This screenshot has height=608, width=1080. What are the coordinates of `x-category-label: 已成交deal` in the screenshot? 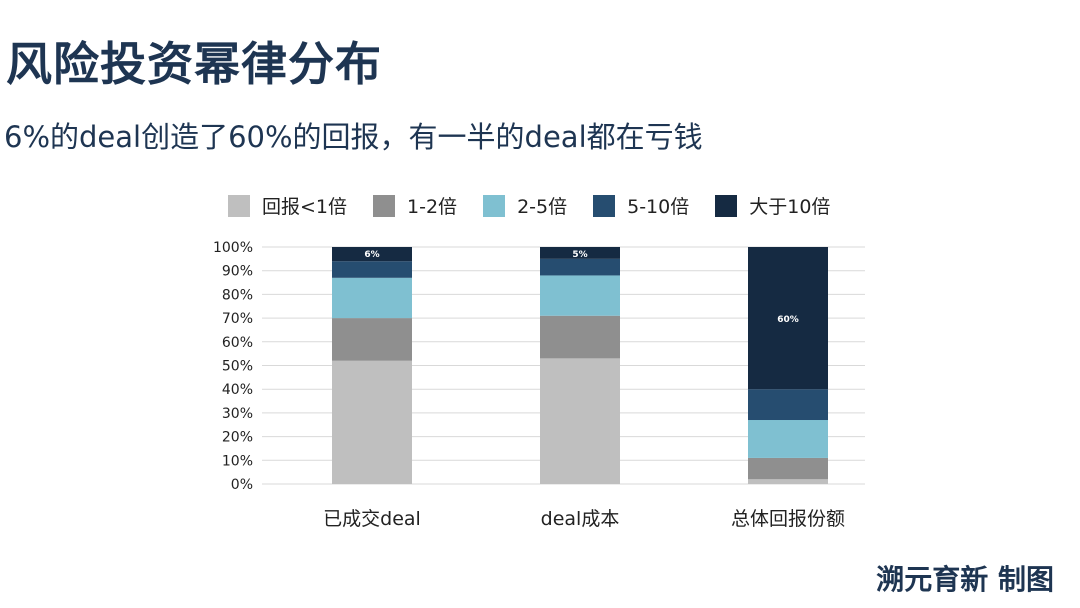 It's located at (372, 519).